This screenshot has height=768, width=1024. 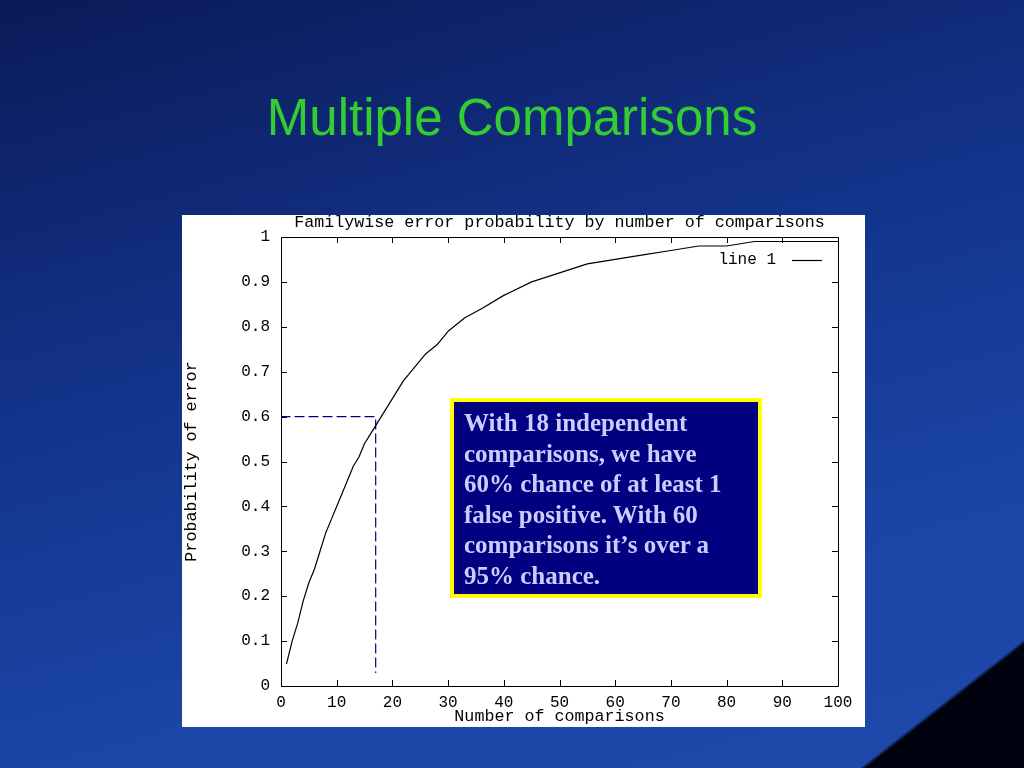 I want to click on x-tick-label: 100, so click(x=838, y=702).